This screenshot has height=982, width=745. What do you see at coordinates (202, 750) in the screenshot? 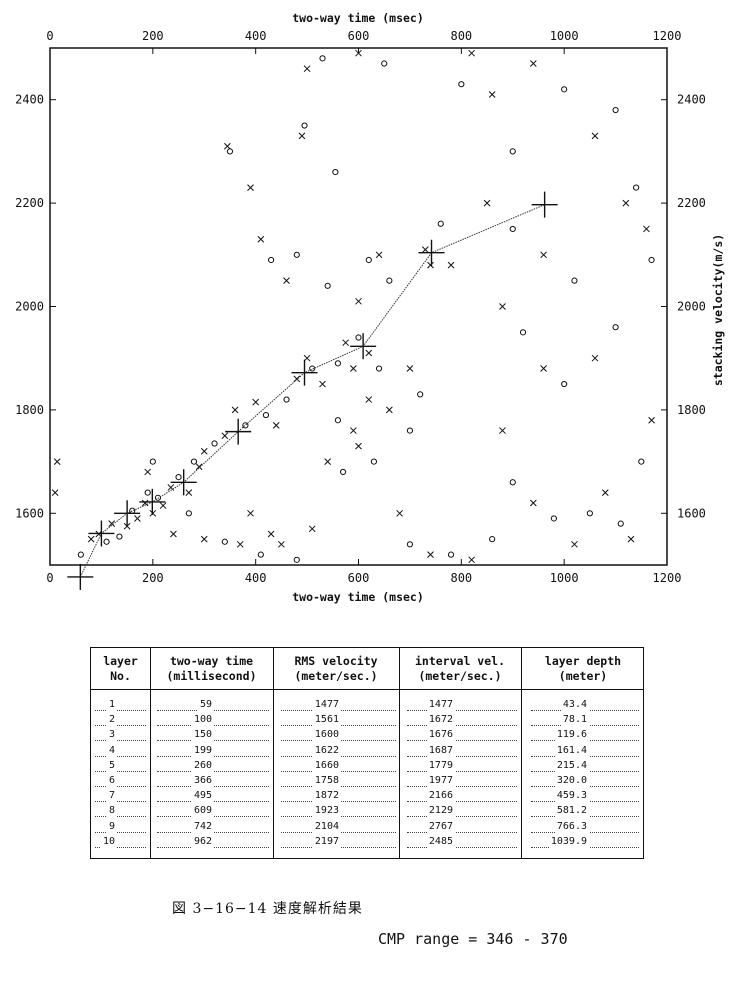
I see `cell-time: 199` at bounding box center [202, 750].